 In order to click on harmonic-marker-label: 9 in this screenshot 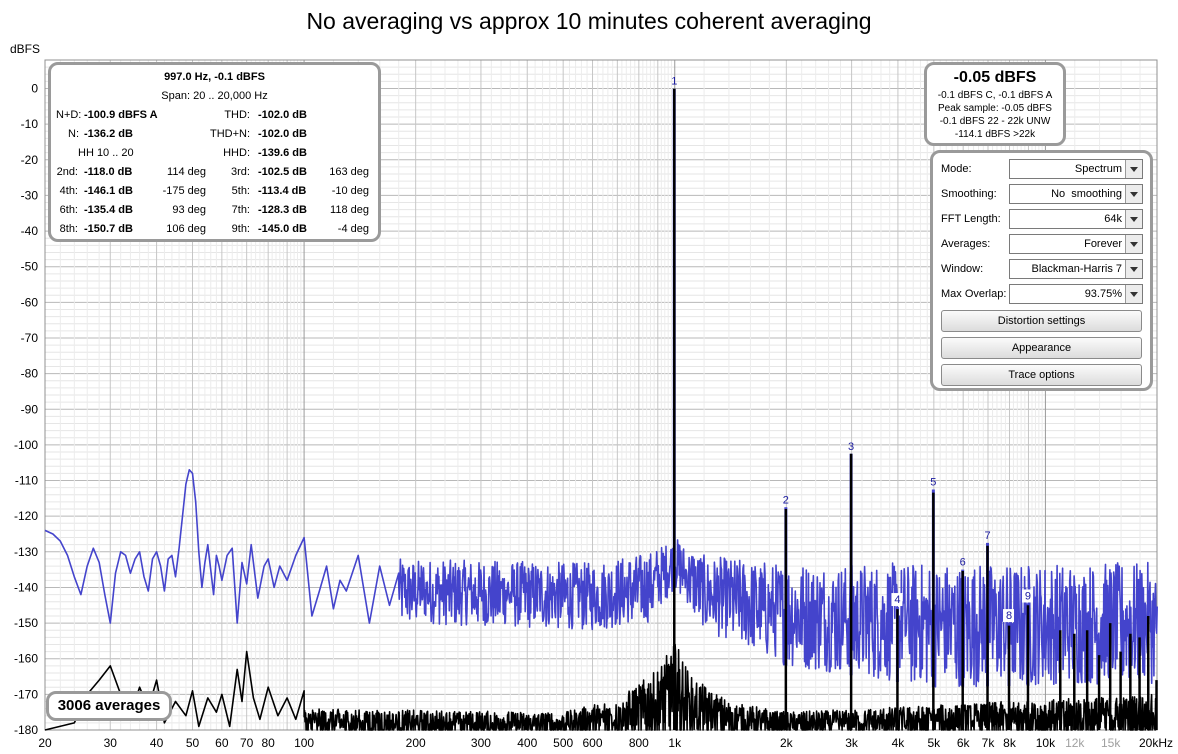, I will do `click(1028, 596)`.